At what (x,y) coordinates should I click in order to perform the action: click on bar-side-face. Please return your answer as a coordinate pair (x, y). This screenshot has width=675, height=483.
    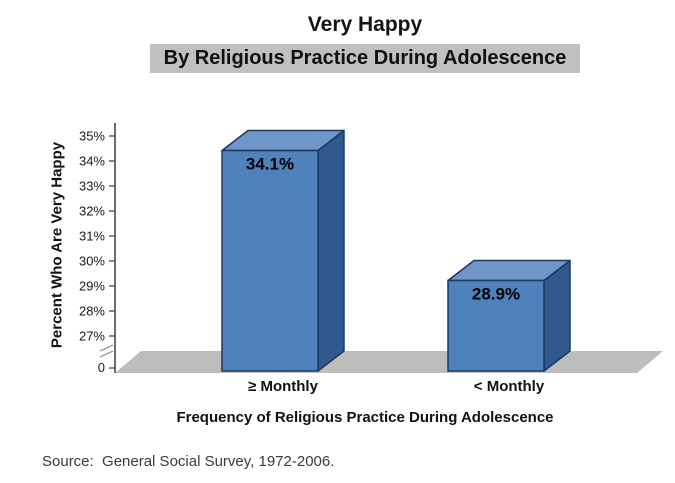
    Looking at the image, I should click on (331, 250).